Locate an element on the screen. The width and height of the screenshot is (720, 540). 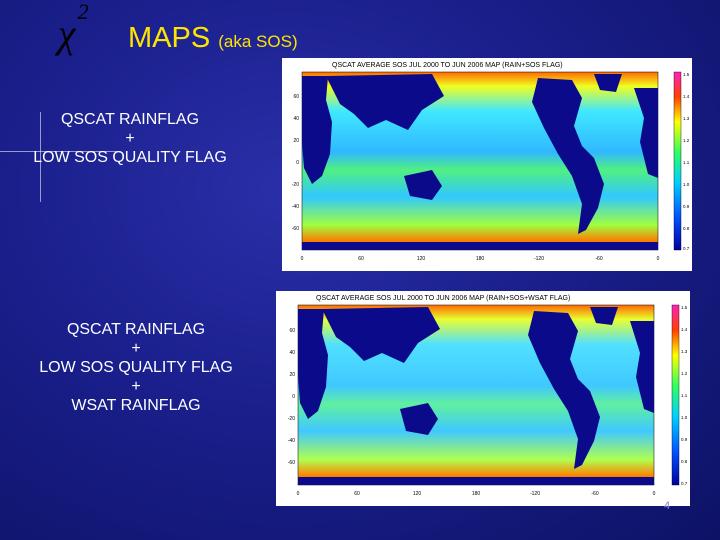
crosshair-vertical is located at coordinates (40, 157).